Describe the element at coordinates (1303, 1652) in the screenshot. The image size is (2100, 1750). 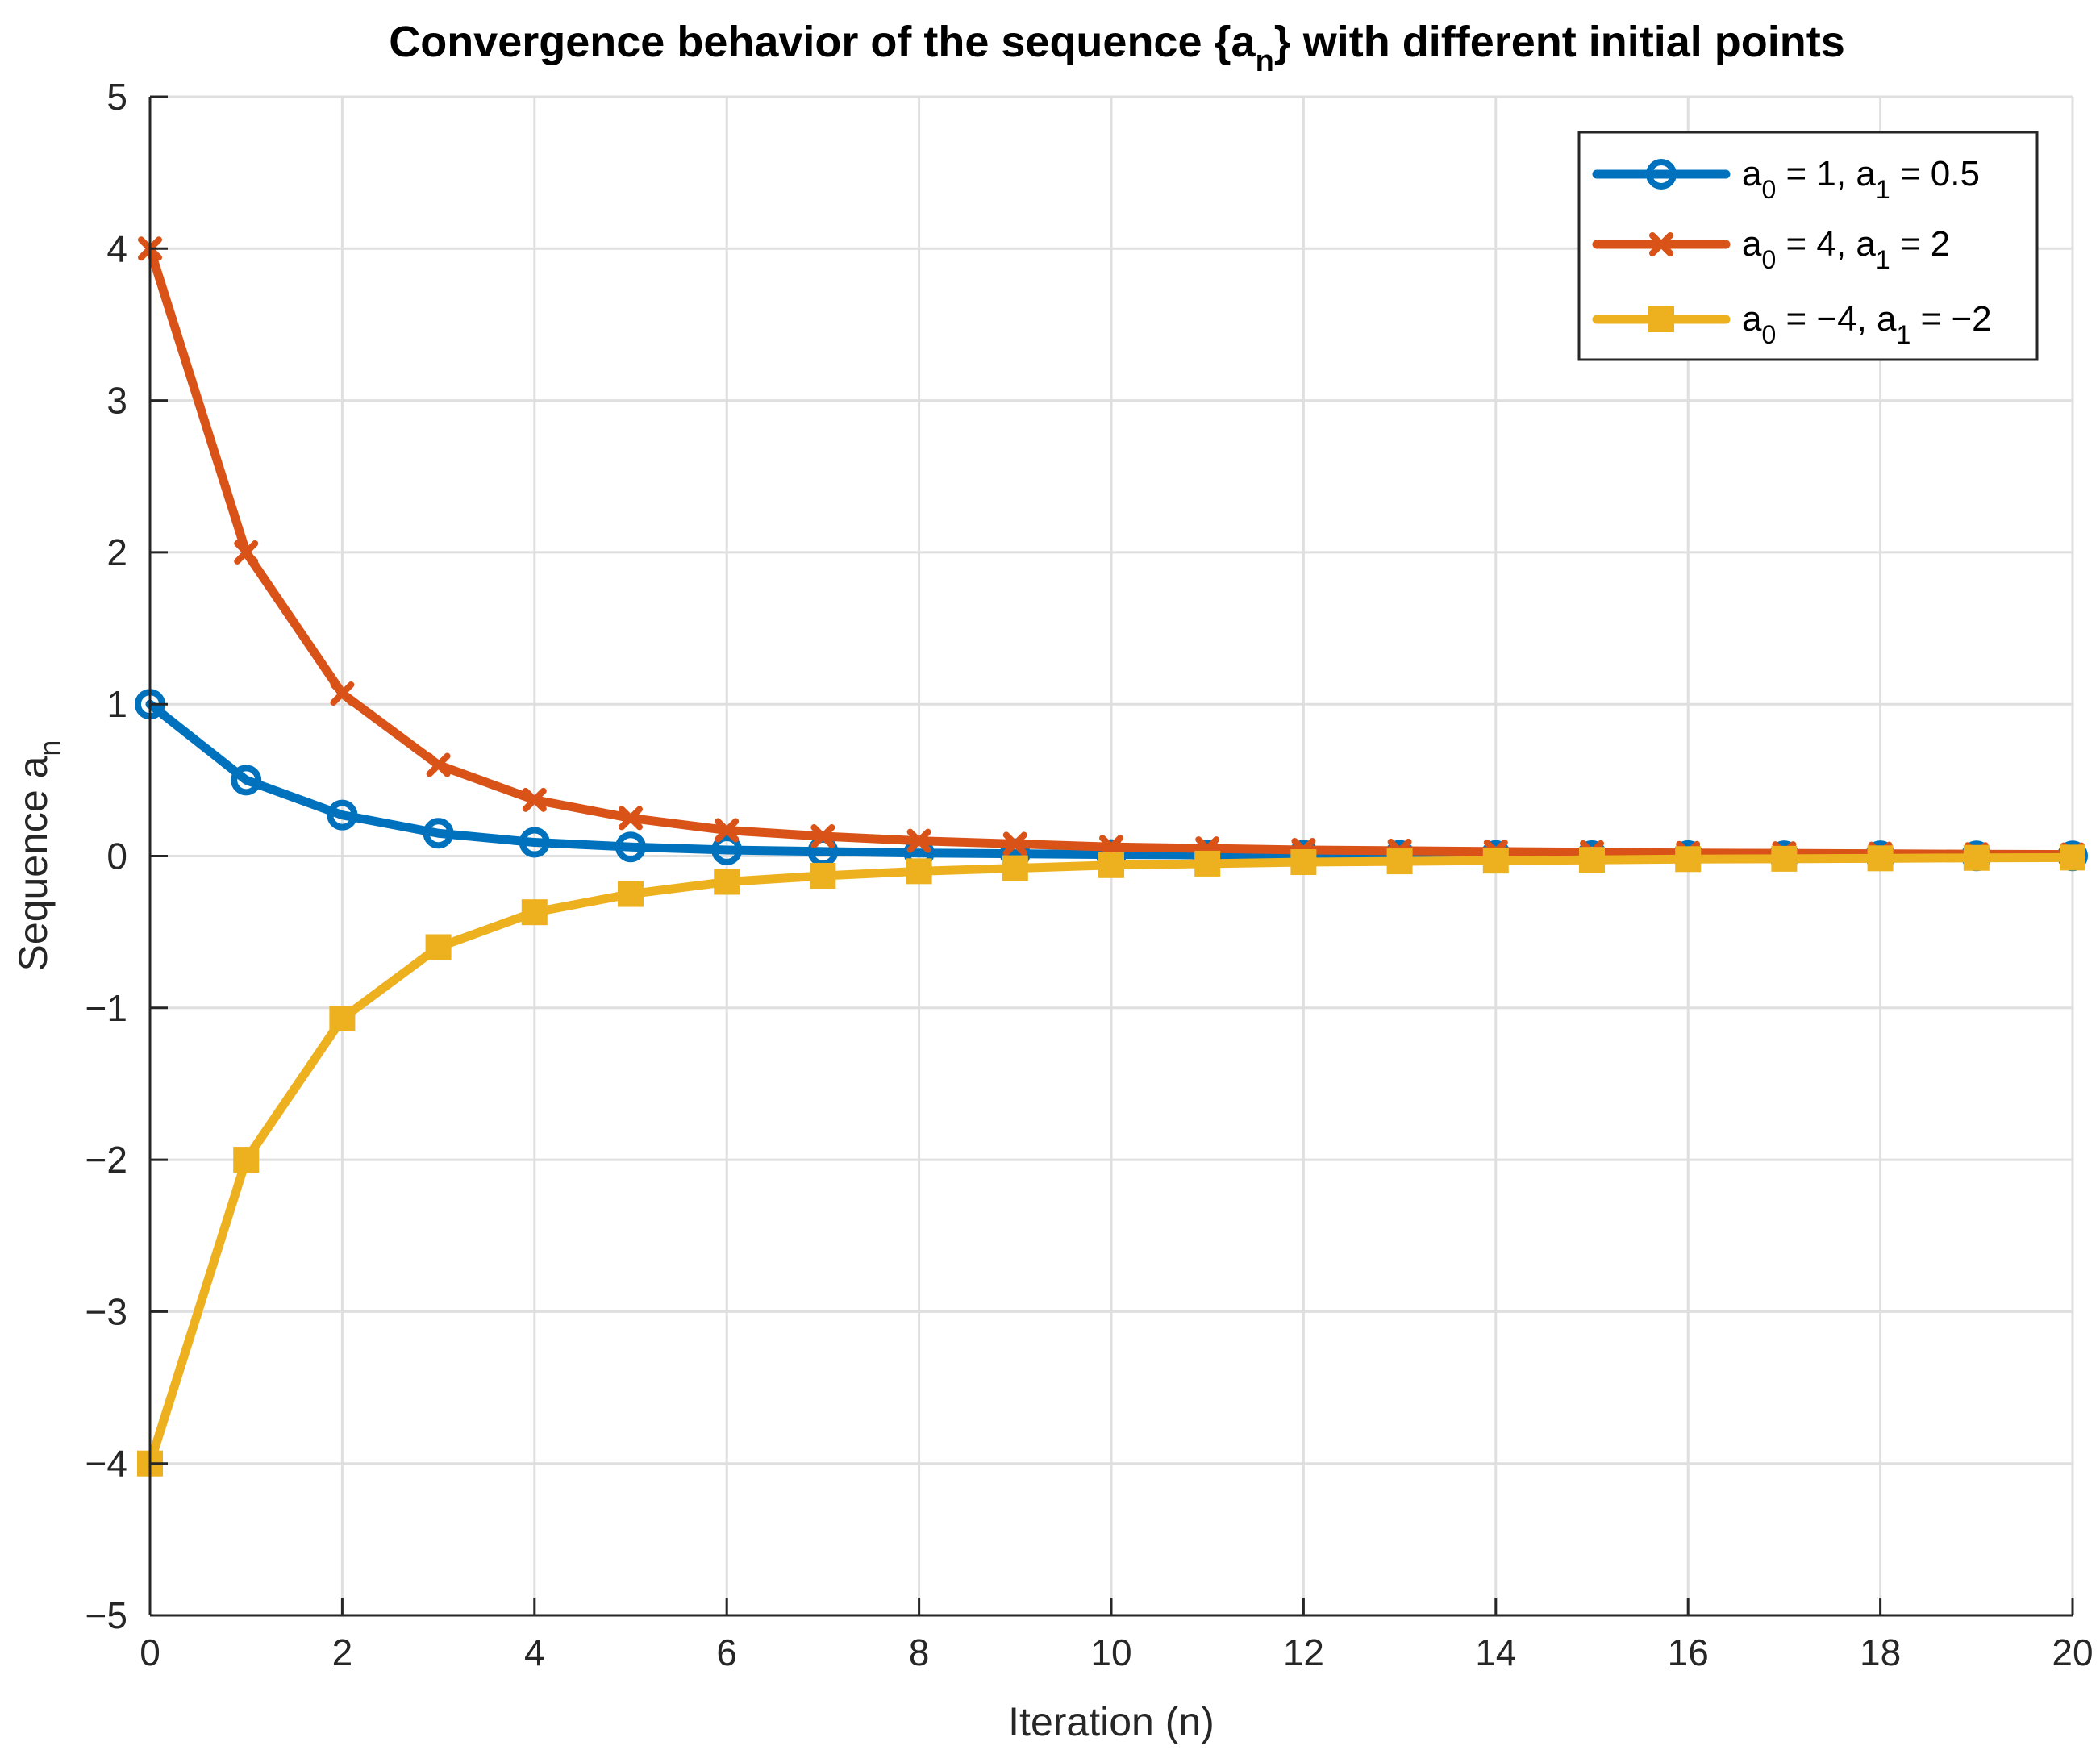
I see `x-tick-label: 12` at that location.